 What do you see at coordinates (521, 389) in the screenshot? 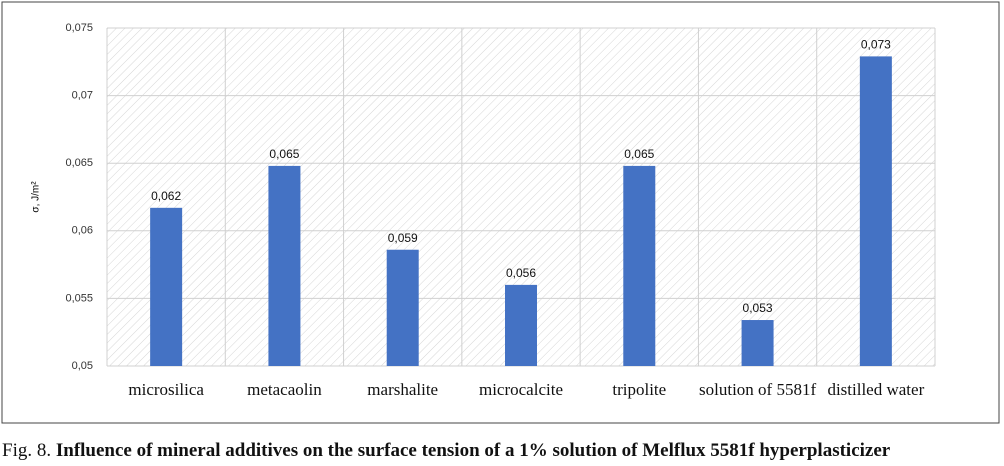
I see `x-tick-label: microcalcite` at bounding box center [521, 389].